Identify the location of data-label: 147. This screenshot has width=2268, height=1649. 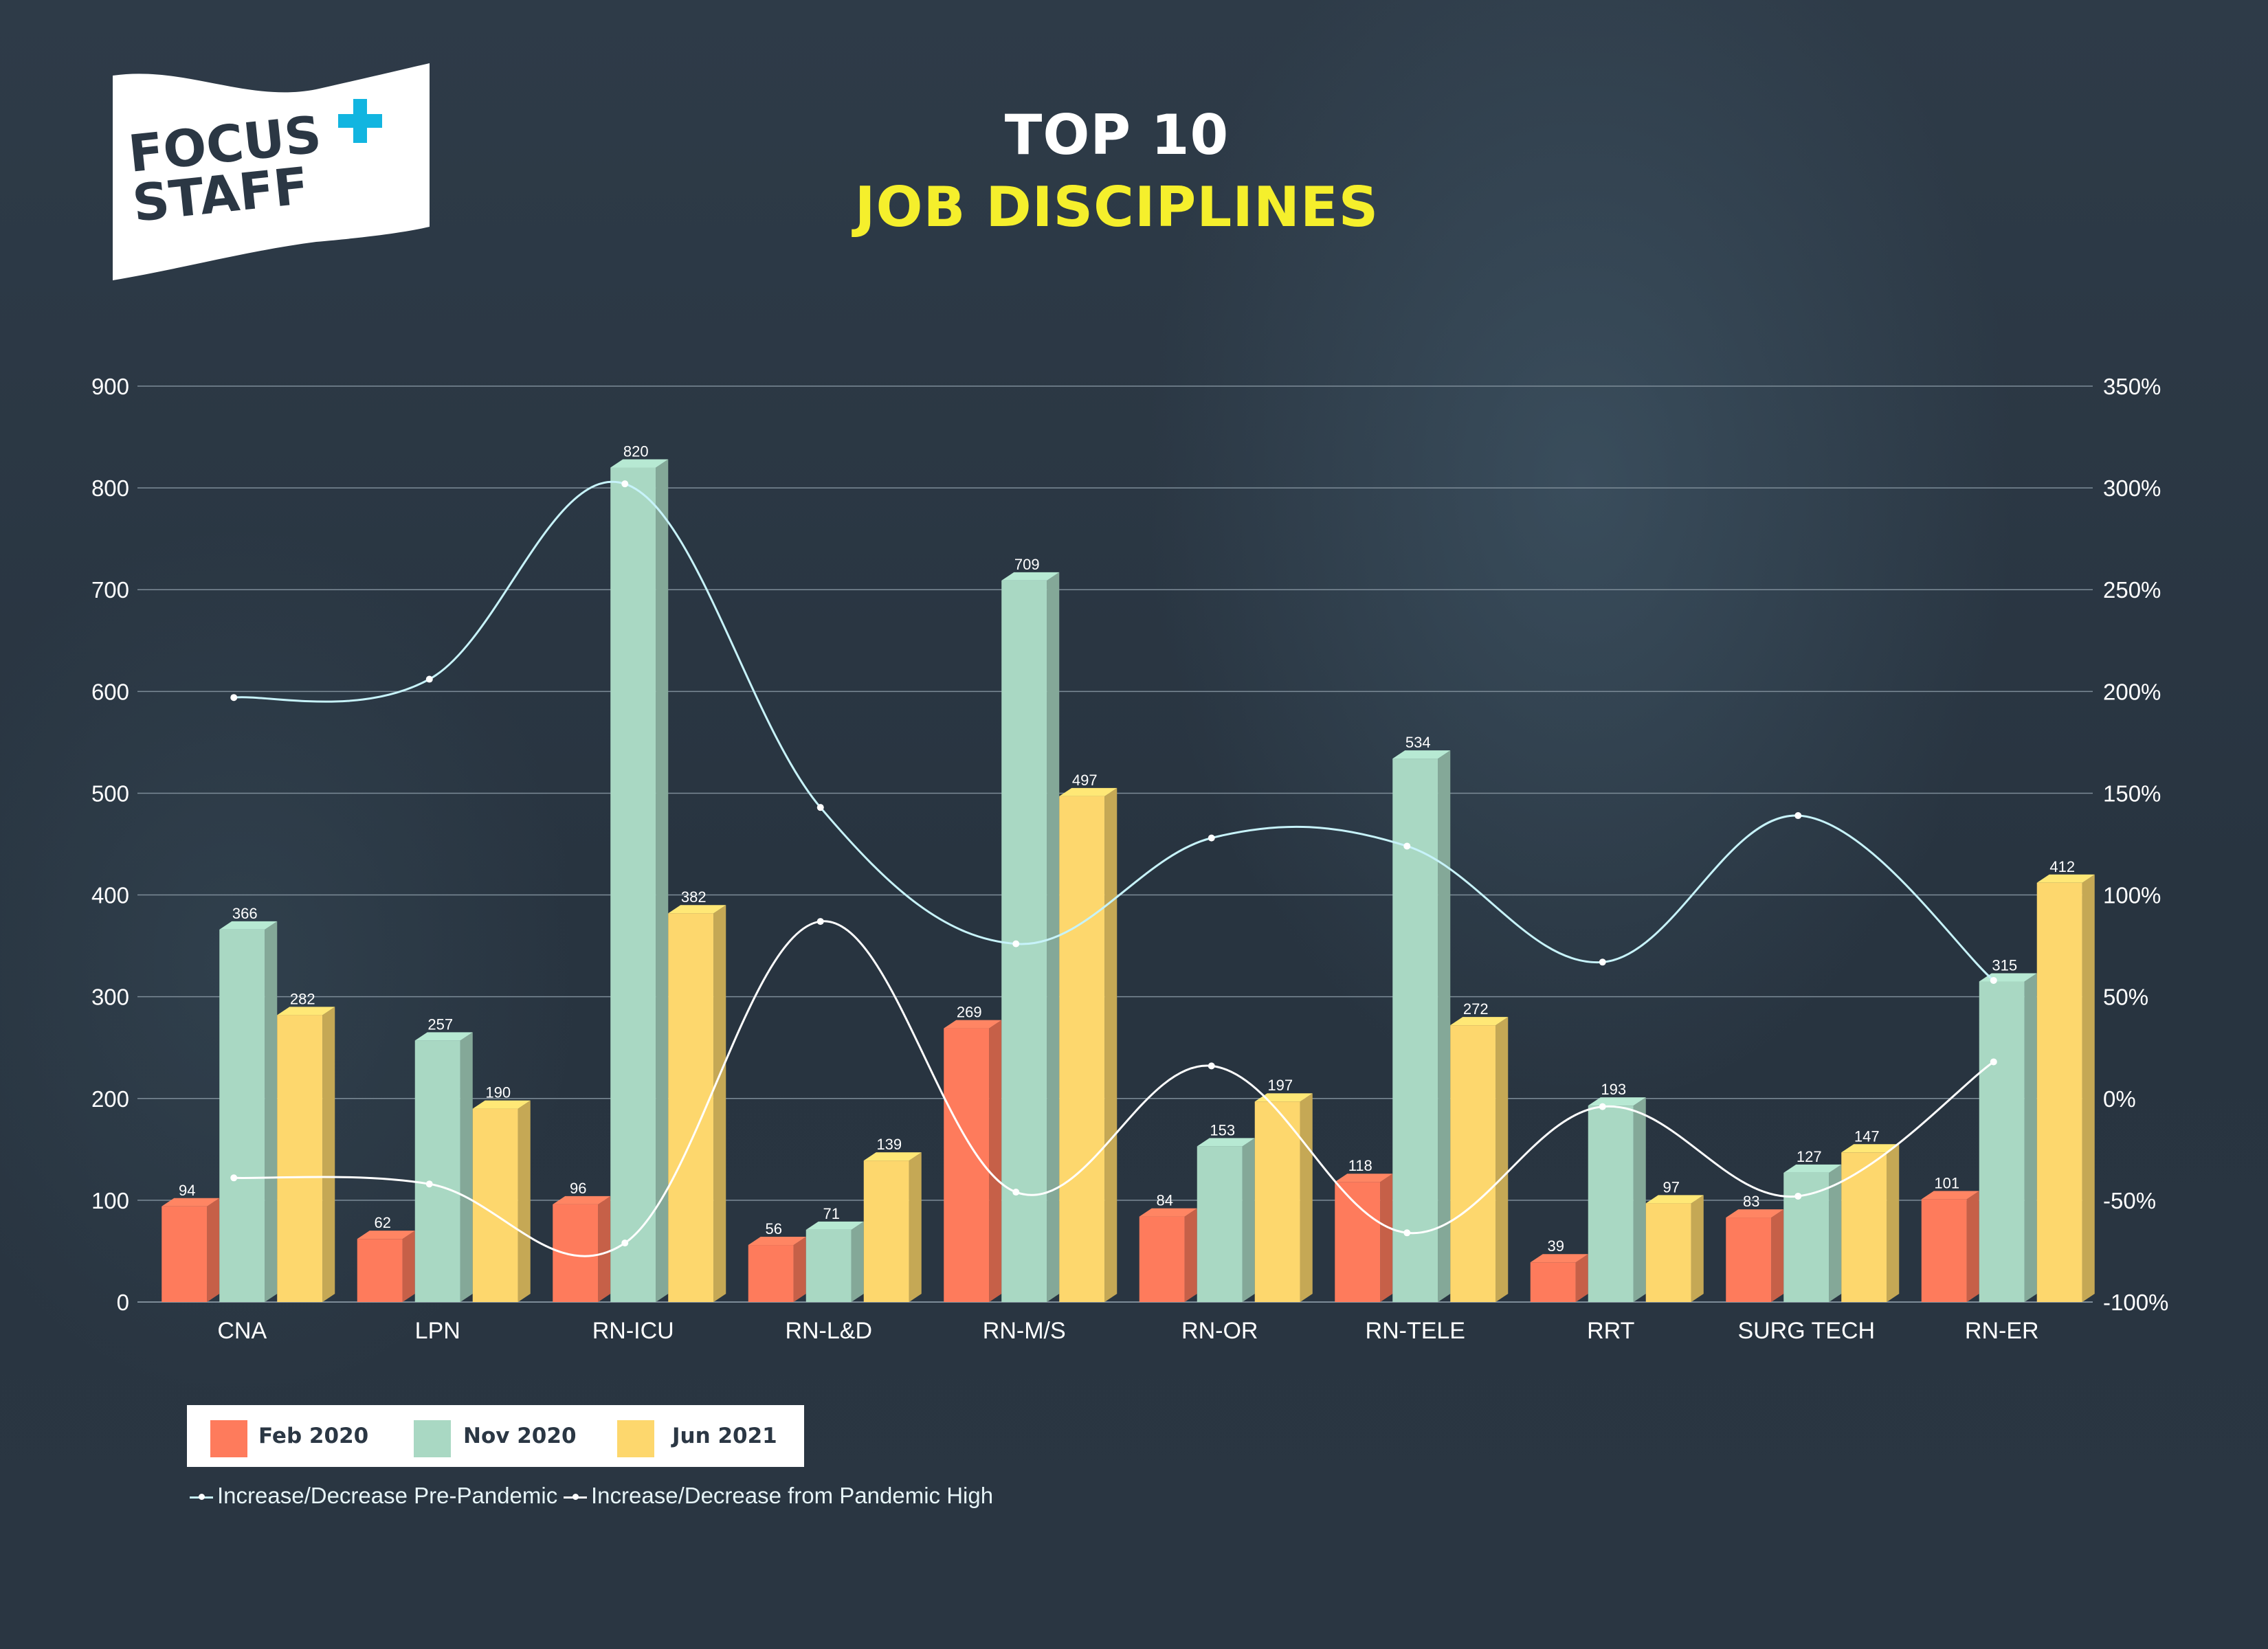
(1867, 1136).